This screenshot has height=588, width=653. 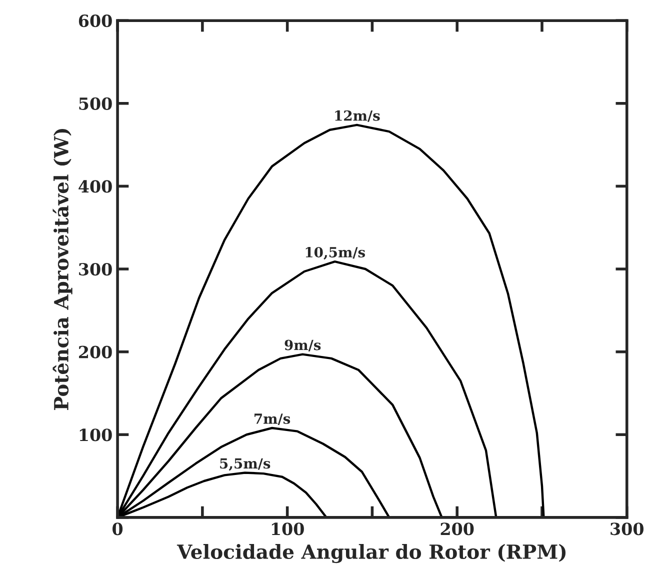 I want to click on series-label: 10,5m/s, so click(x=335, y=253).